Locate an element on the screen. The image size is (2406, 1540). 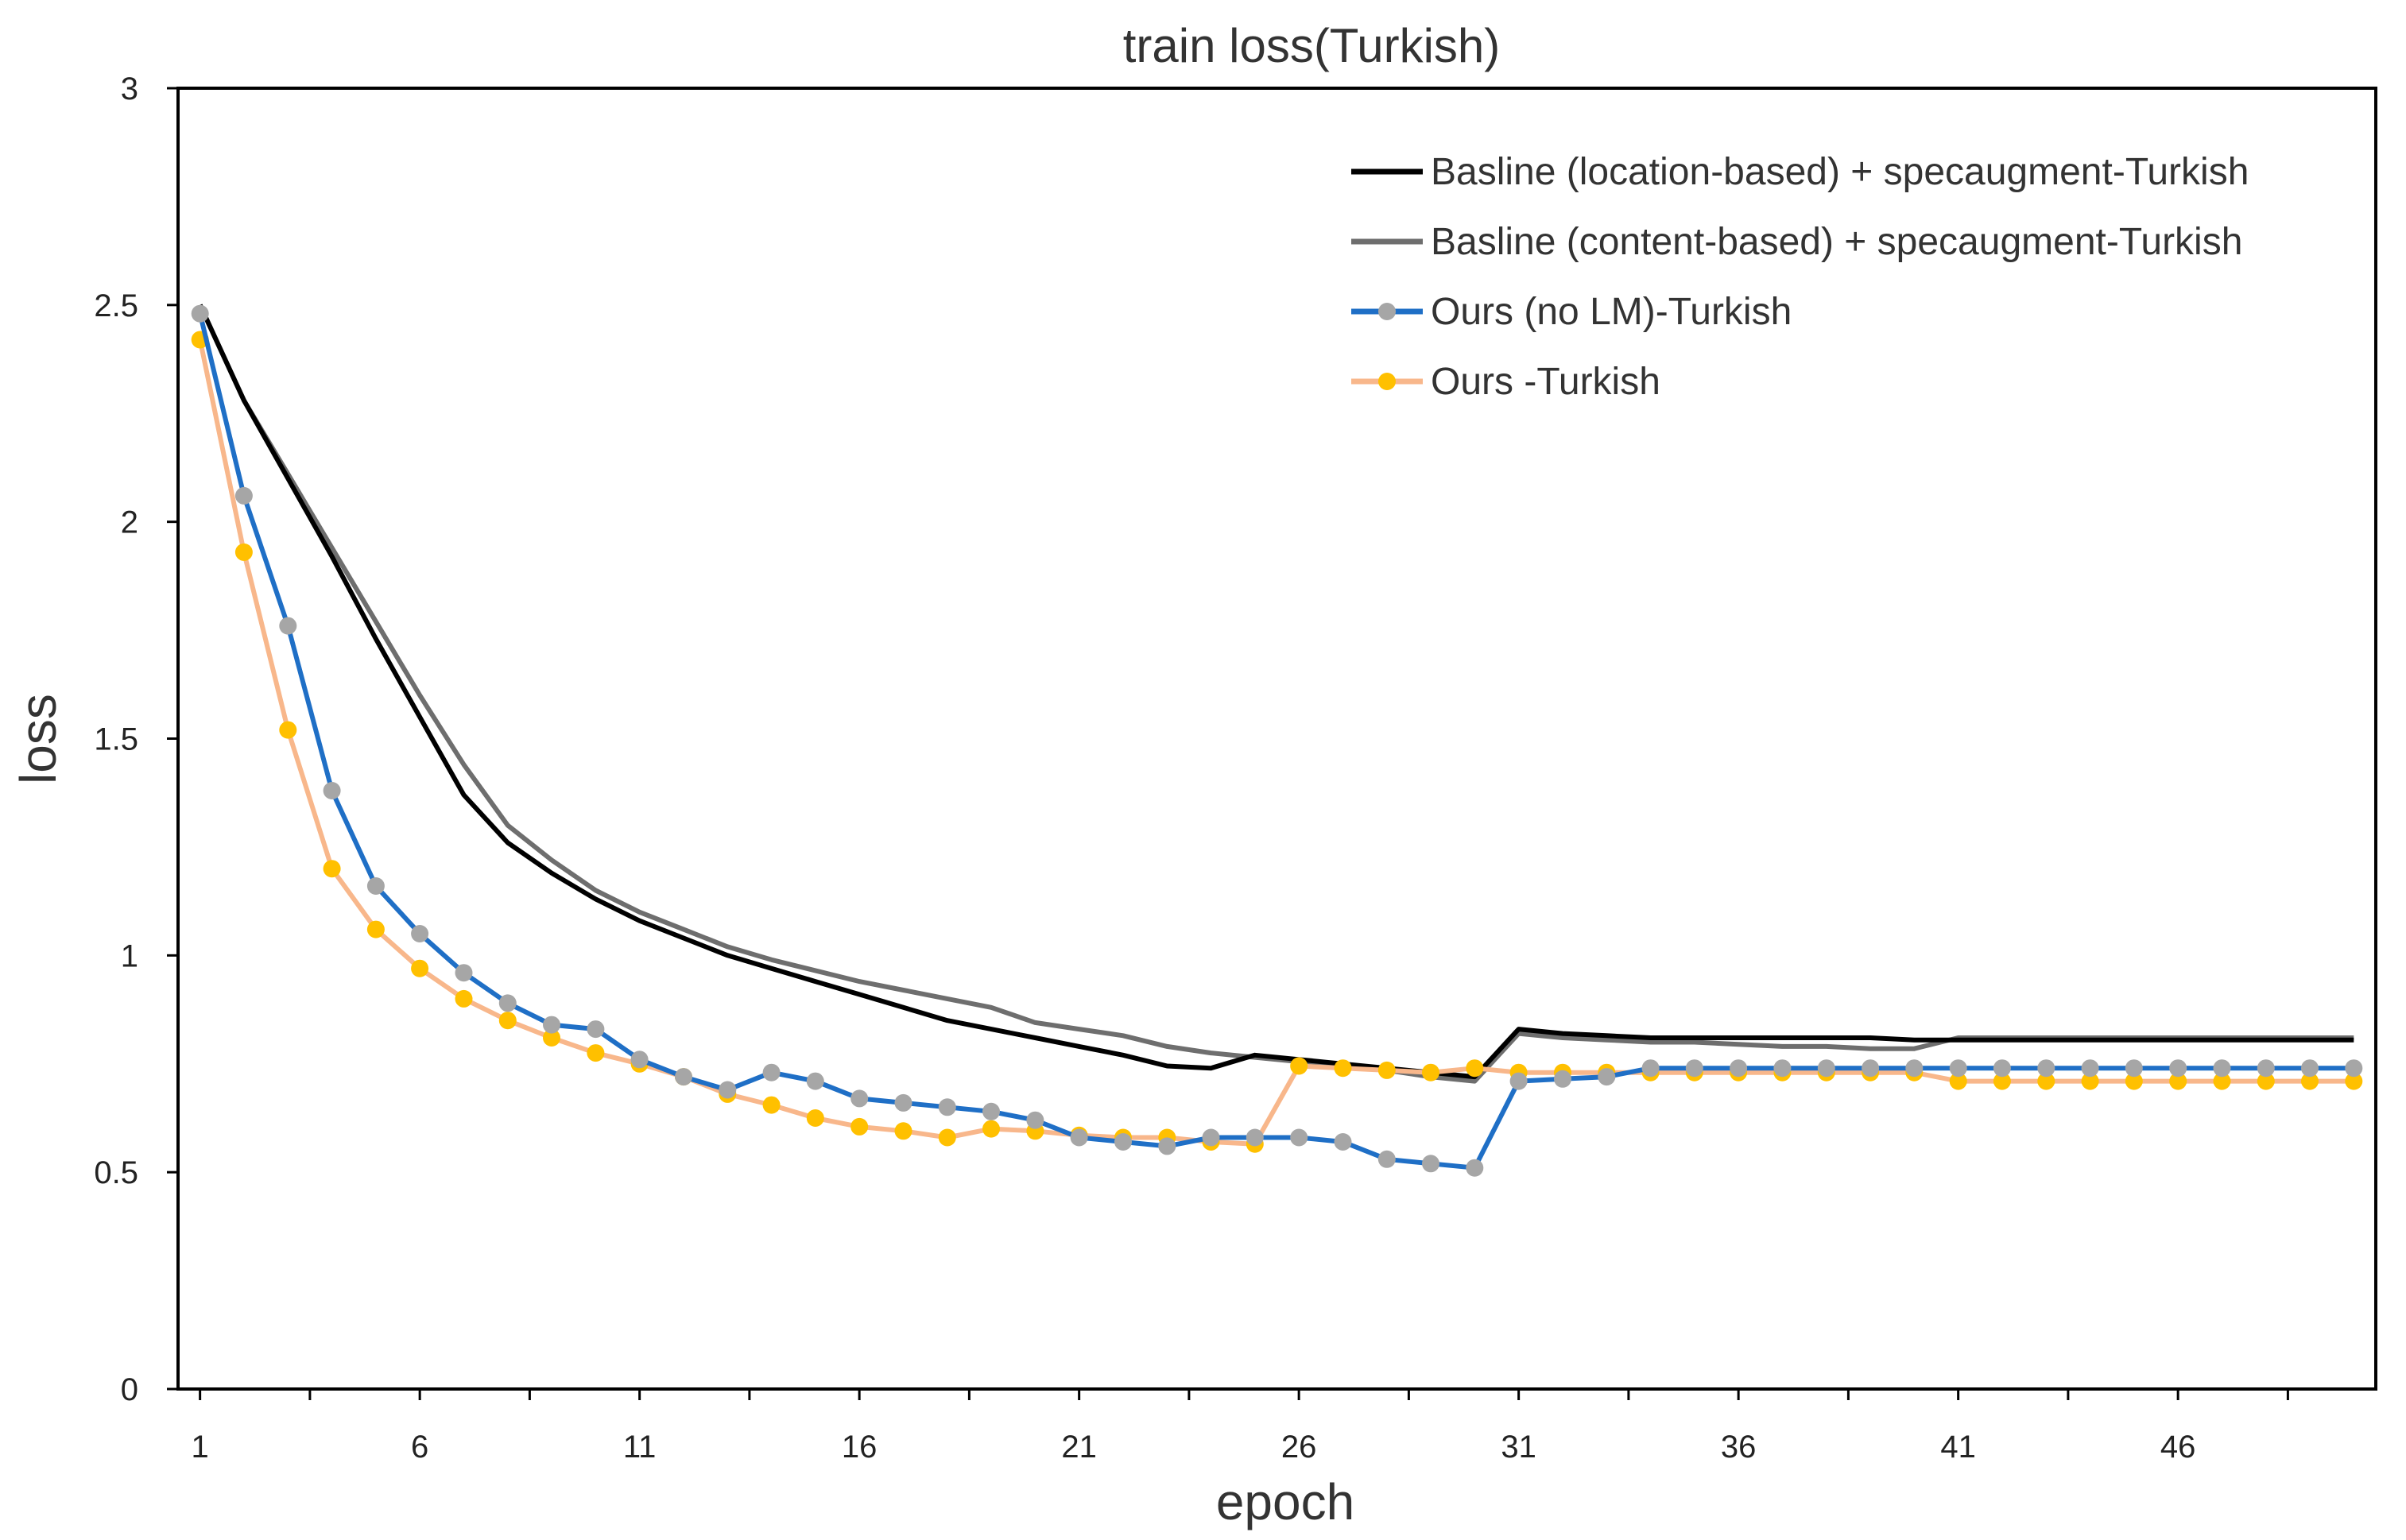
x-tick-label: 46 is located at coordinates (2178, 1448).